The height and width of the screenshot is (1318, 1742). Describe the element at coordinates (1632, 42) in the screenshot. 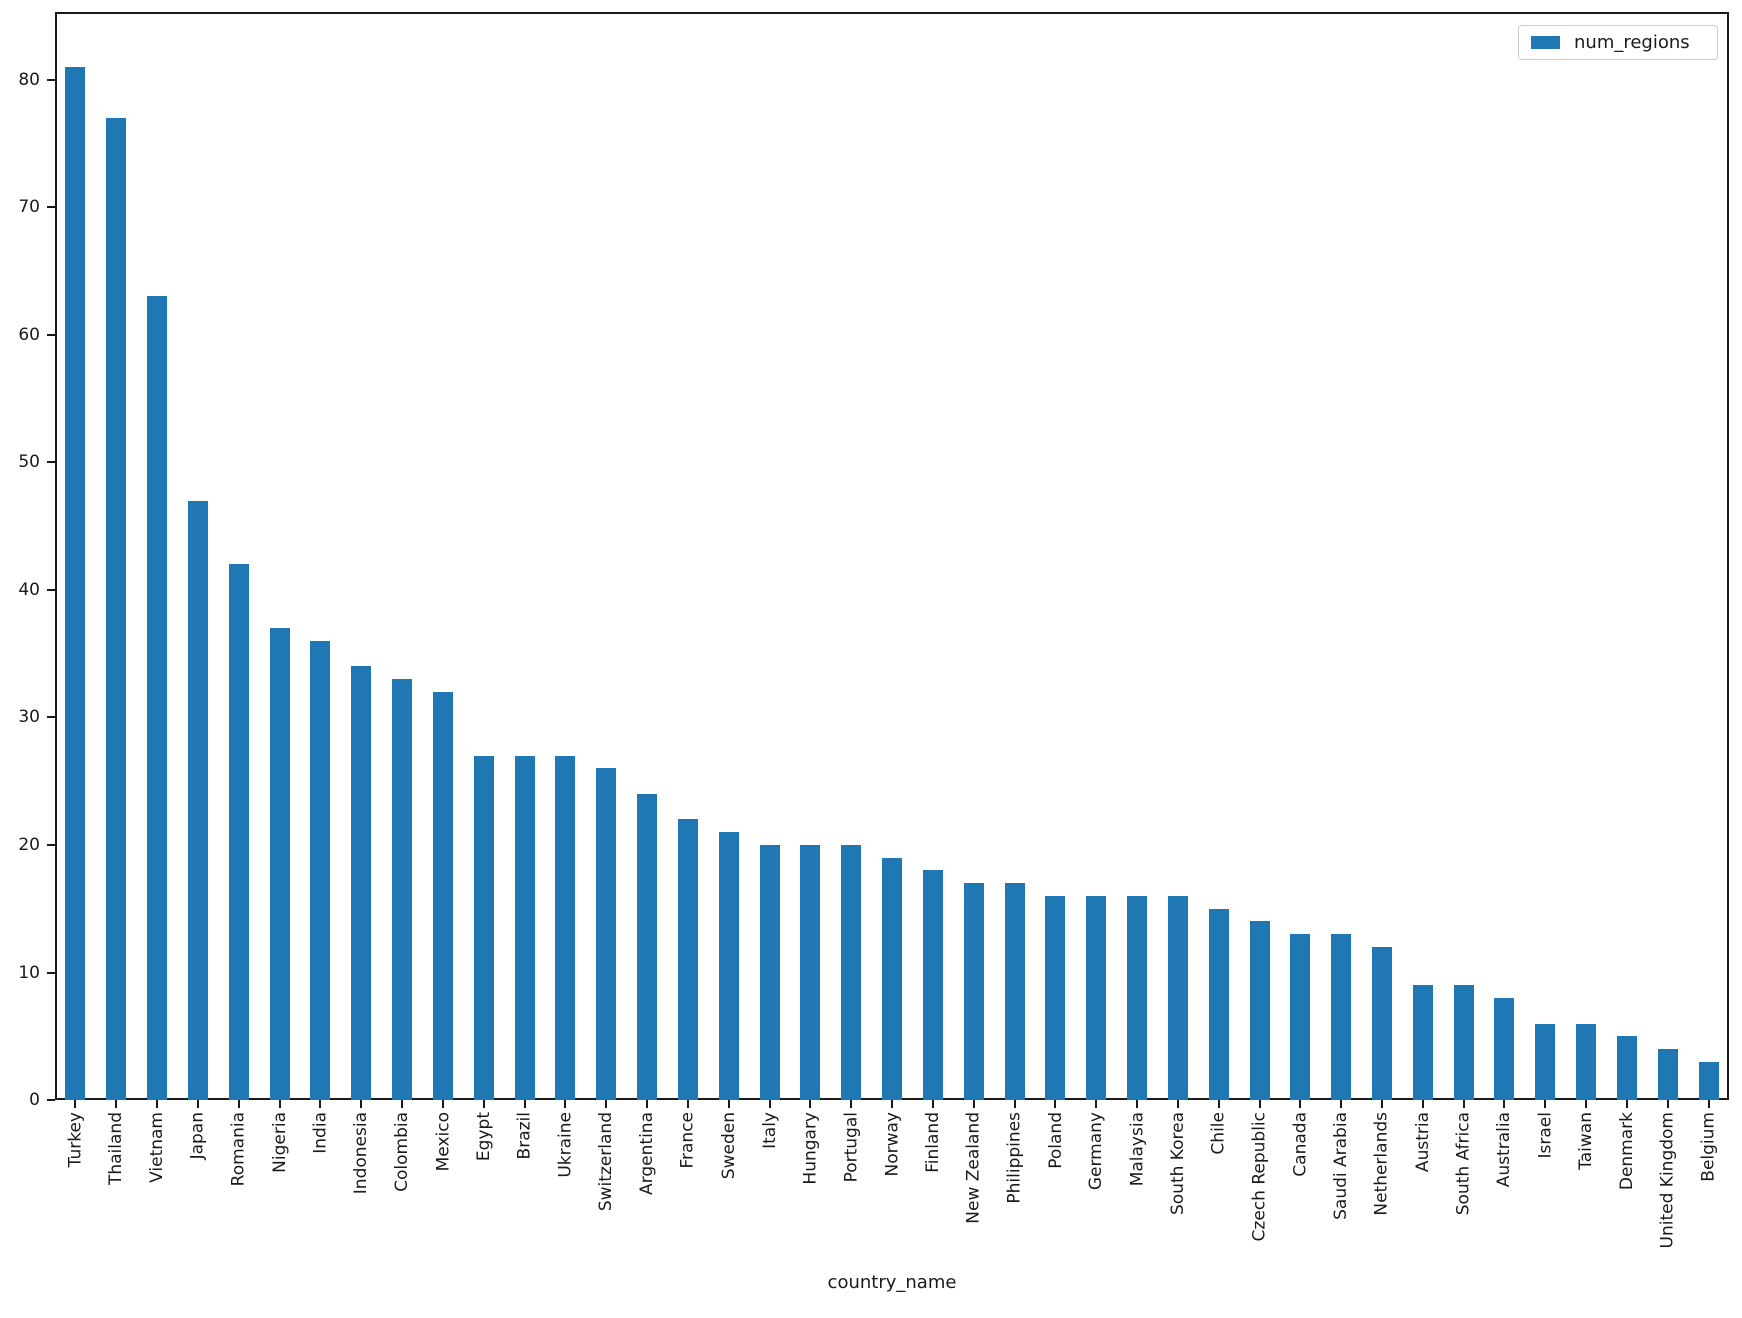

I see `legend-label: num_regions` at that location.